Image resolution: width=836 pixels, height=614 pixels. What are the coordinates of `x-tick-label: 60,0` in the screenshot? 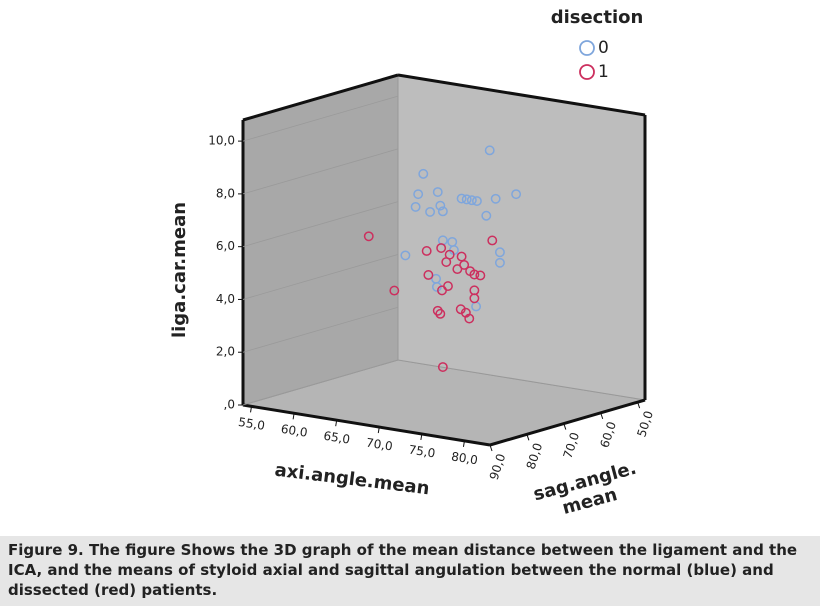 It's located at (294, 431).